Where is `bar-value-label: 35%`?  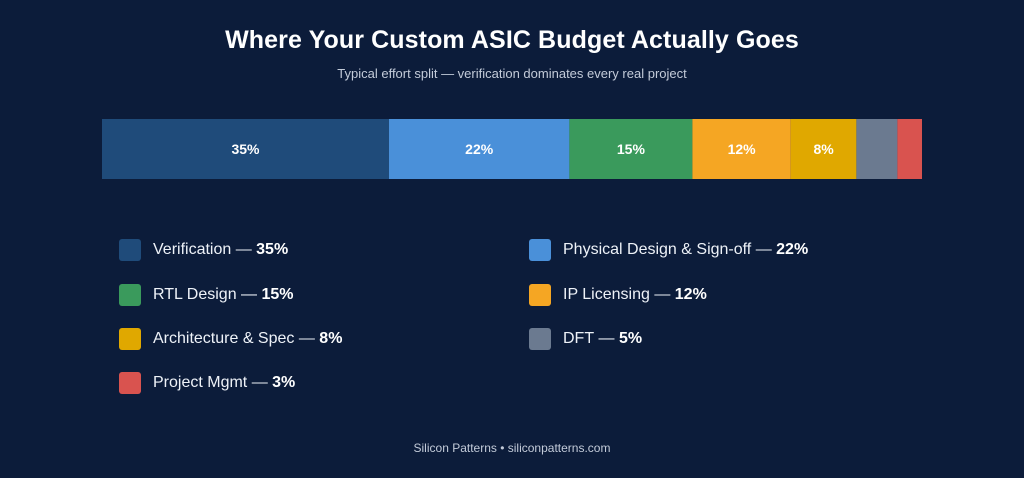 bar-value-label: 35% is located at coordinates (245, 149).